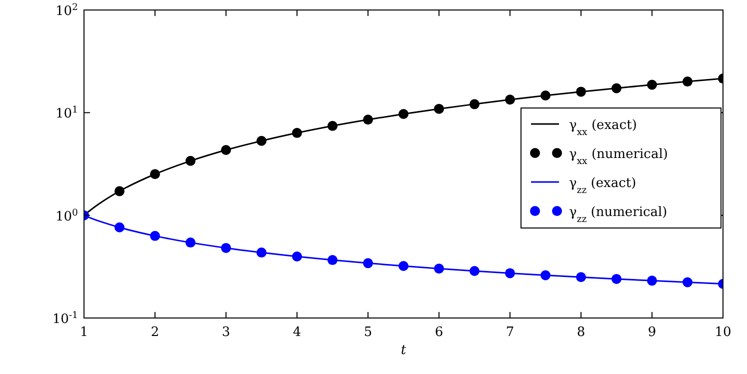  Describe the element at coordinates (67, 113) in the screenshot. I see `y-tick-label: 10$^{1}$` at that location.